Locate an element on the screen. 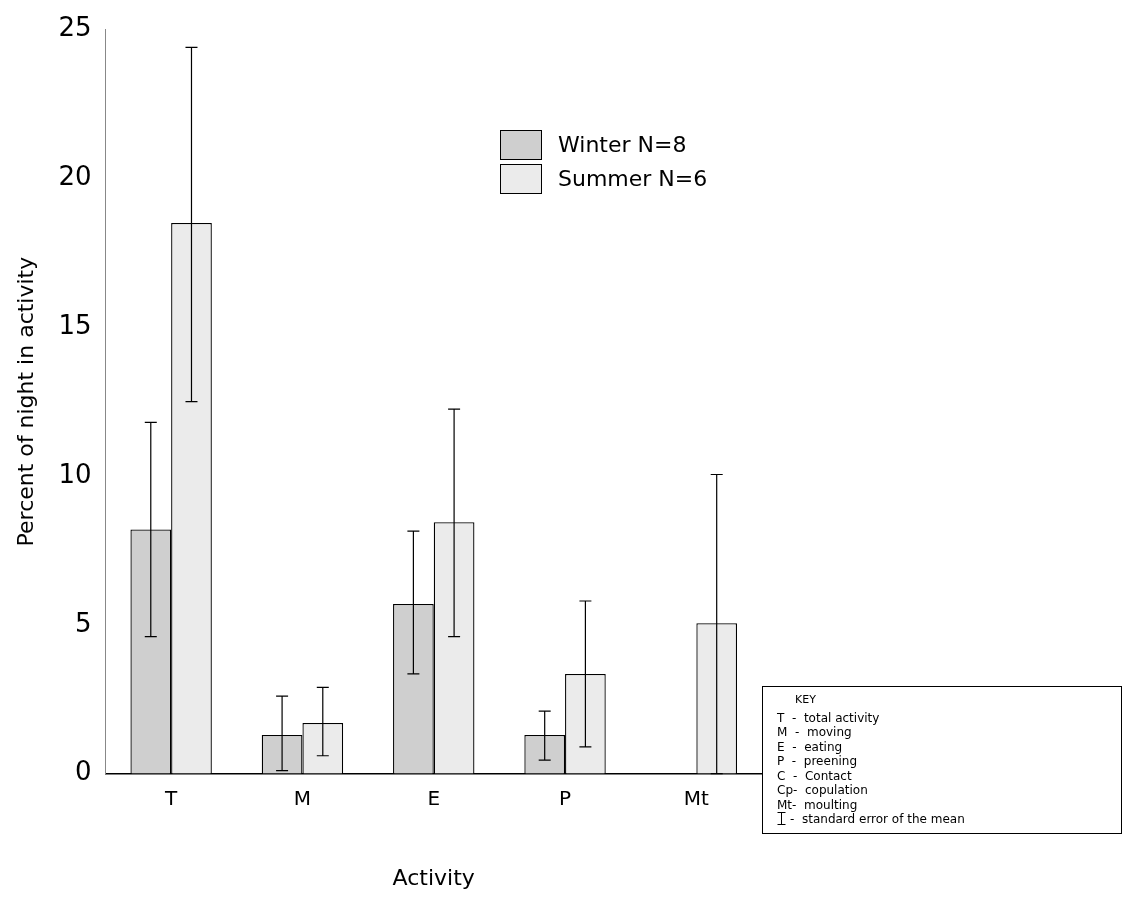 Image resolution: width=1127 pixels, height=916 pixels. text: P - preening is located at coordinates (818, 761).